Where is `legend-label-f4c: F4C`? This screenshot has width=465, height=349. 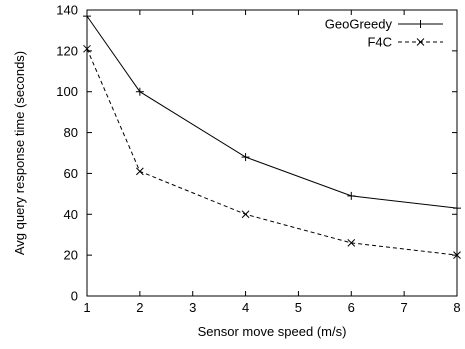
legend-label-f4c: F4C is located at coordinates (379, 42).